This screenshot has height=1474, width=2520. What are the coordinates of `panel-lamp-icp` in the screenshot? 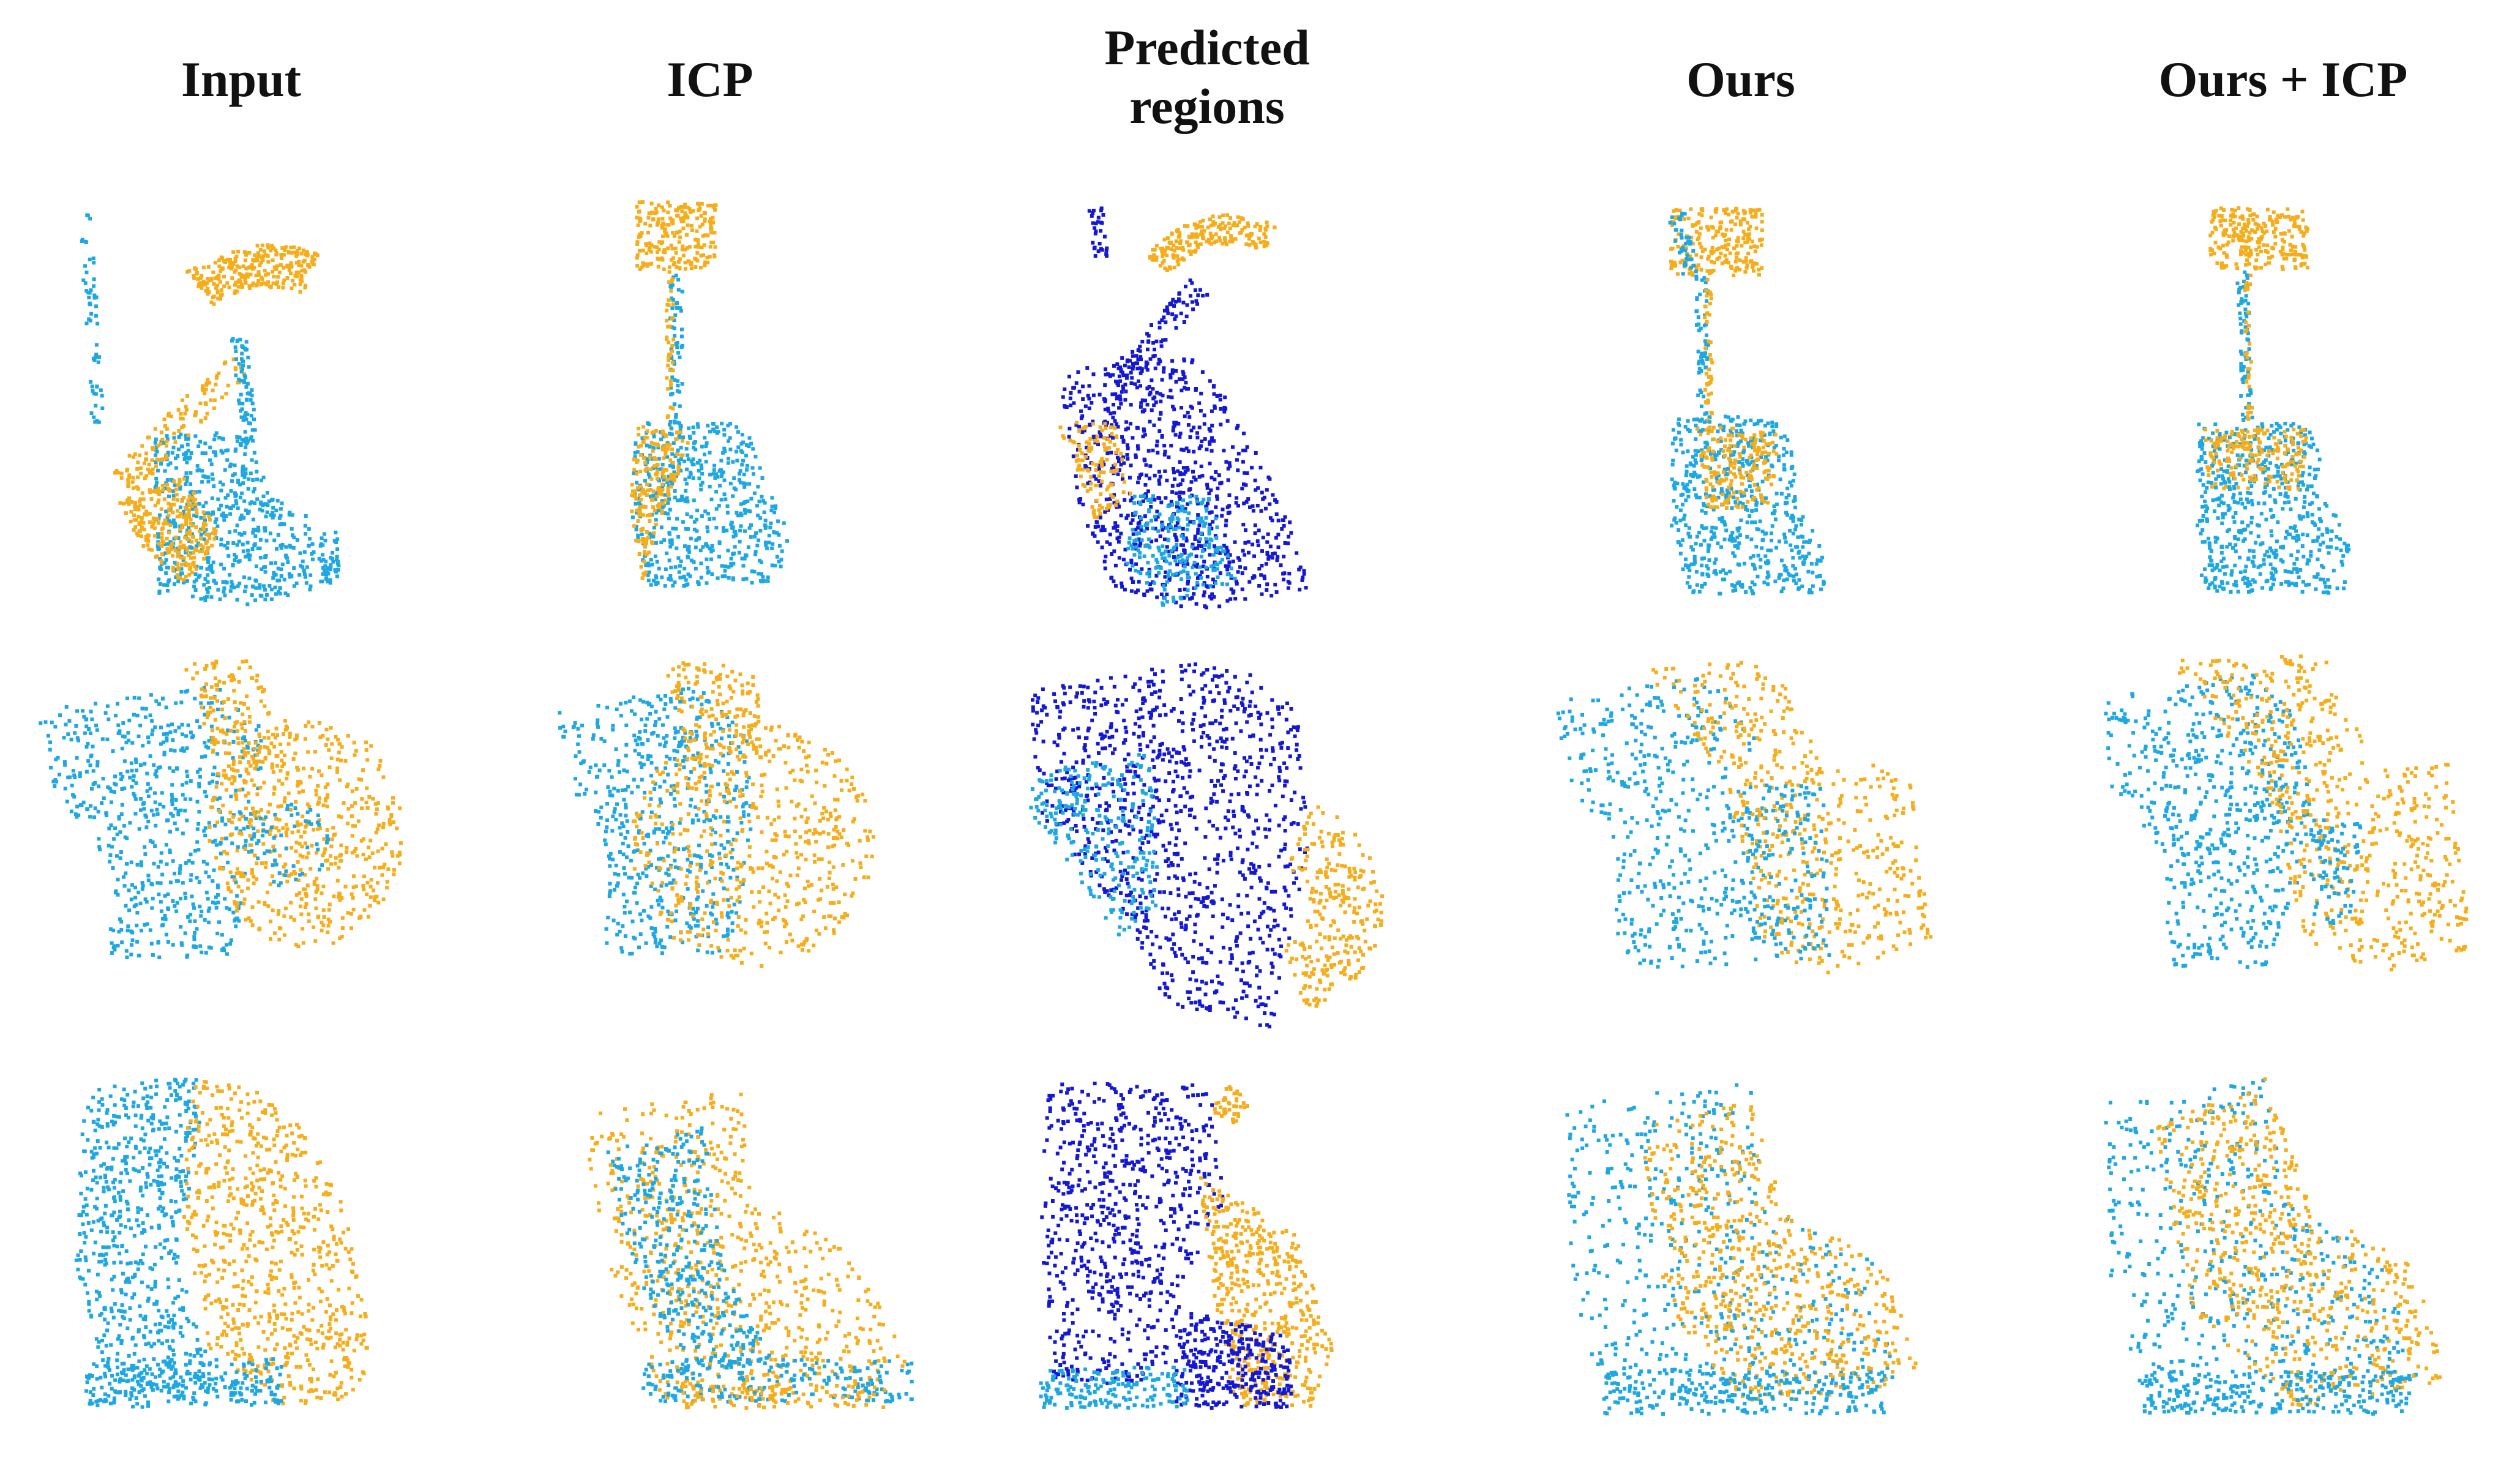 It's located at (709, 394).